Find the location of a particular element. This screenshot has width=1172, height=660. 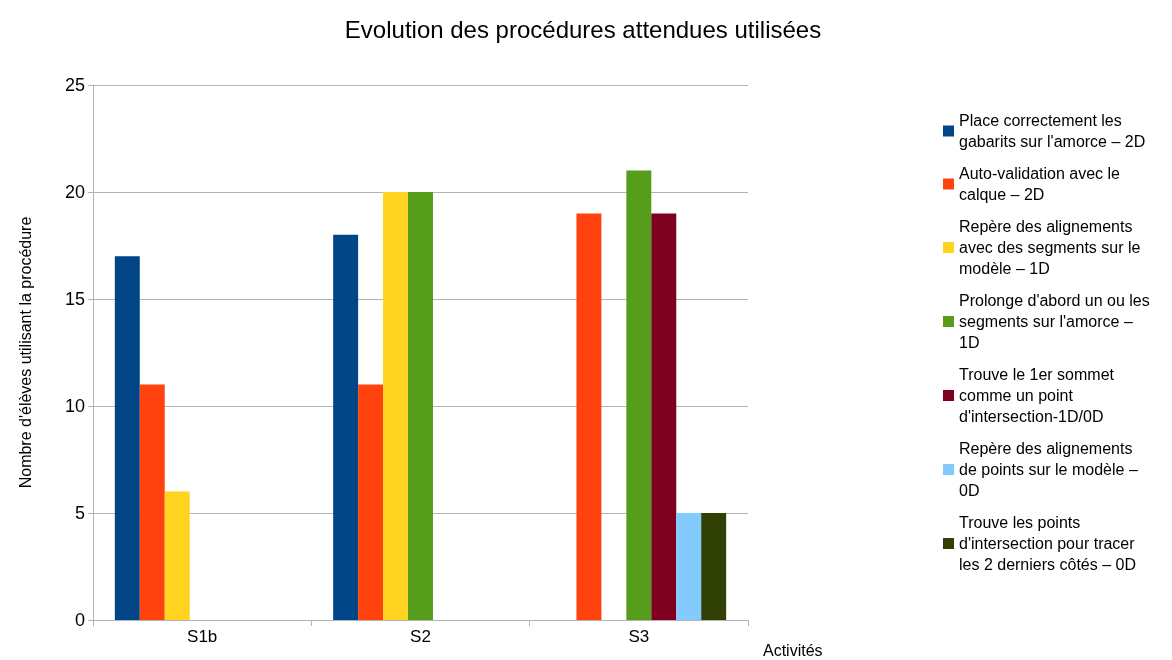

legend-label: Trouve les points d'intersection pour tracer les 2 derniers côtés – 0D is located at coordinates (1049, 543).